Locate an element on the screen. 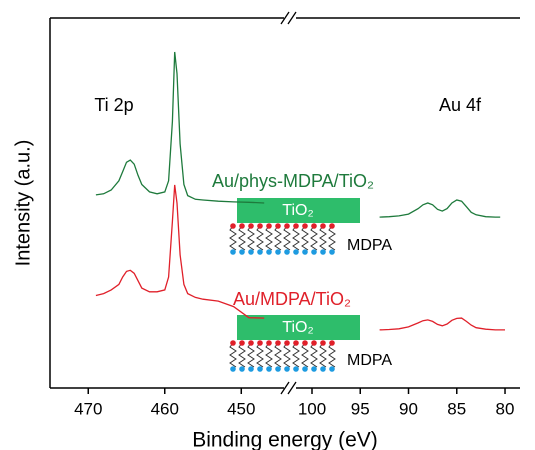 This screenshot has width=535, height=450. x-tick-label: 95 is located at coordinates (360, 408).